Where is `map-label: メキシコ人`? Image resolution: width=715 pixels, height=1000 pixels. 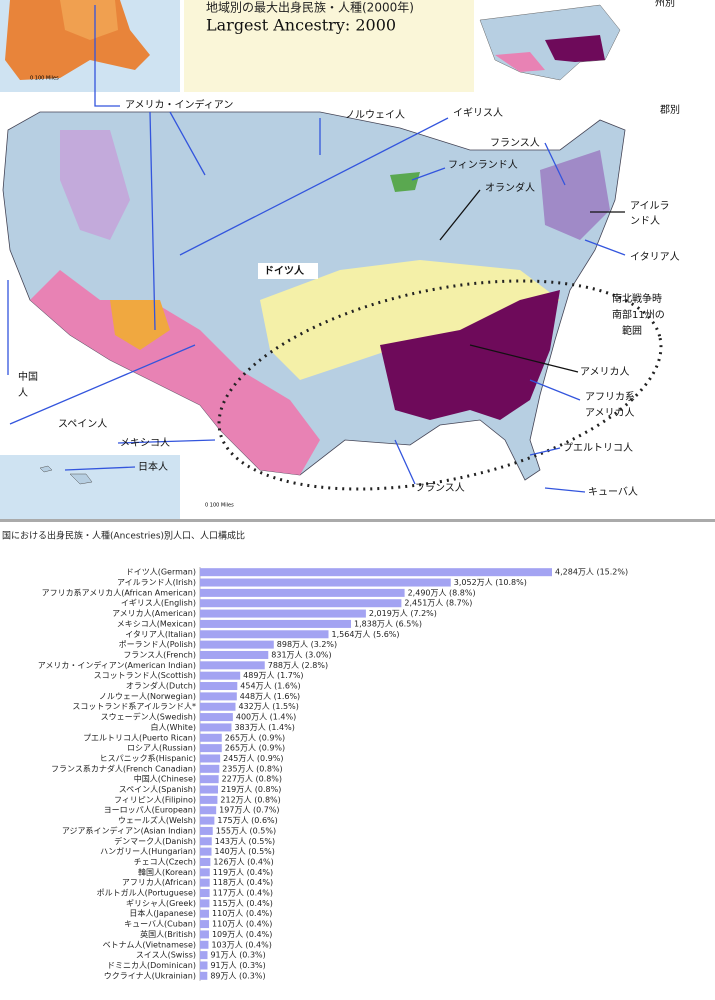
map-label: メキシコ人 is located at coordinates (145, 443).